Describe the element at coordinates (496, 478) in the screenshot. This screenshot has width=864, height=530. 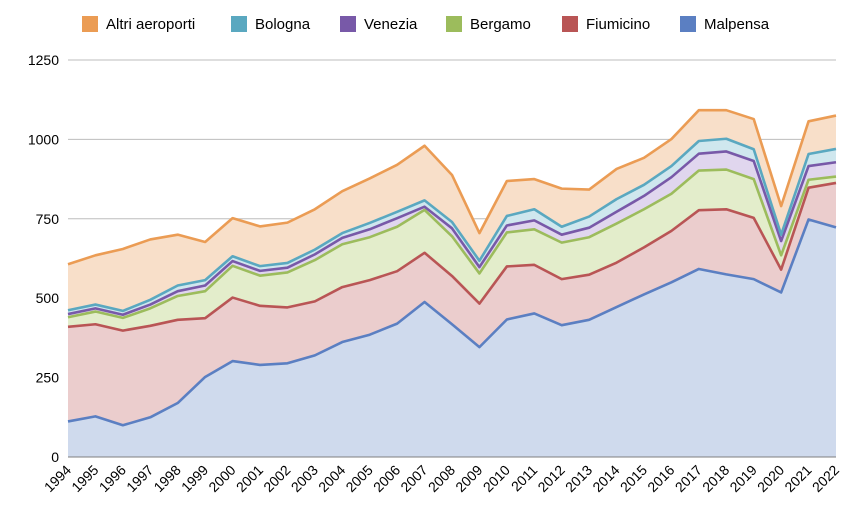
I see `x-tick-label-2010: 2010` at that location.